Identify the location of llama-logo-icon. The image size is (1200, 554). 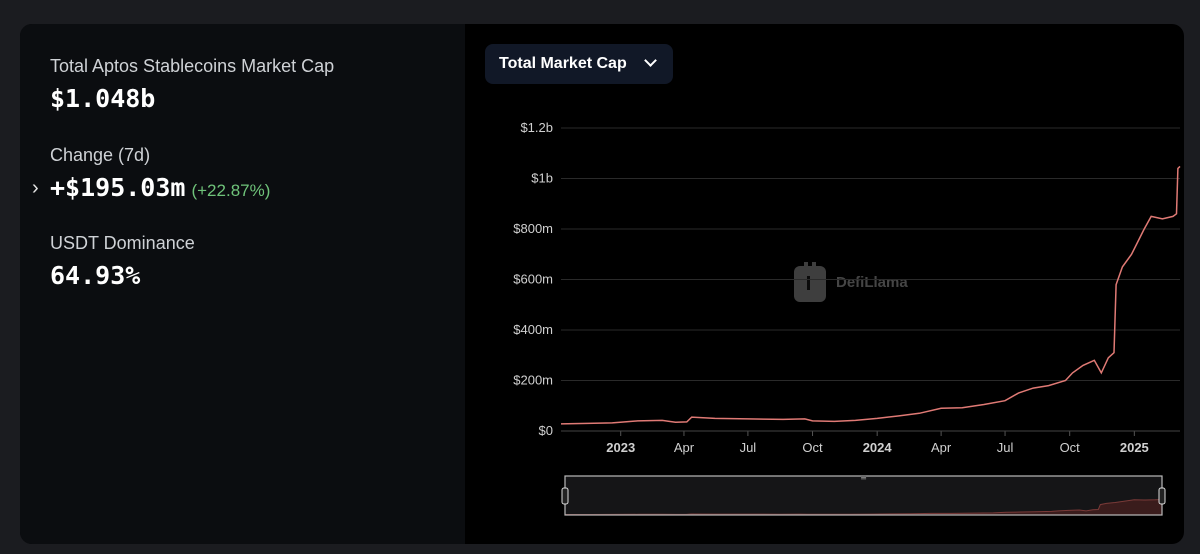
(810, 282).